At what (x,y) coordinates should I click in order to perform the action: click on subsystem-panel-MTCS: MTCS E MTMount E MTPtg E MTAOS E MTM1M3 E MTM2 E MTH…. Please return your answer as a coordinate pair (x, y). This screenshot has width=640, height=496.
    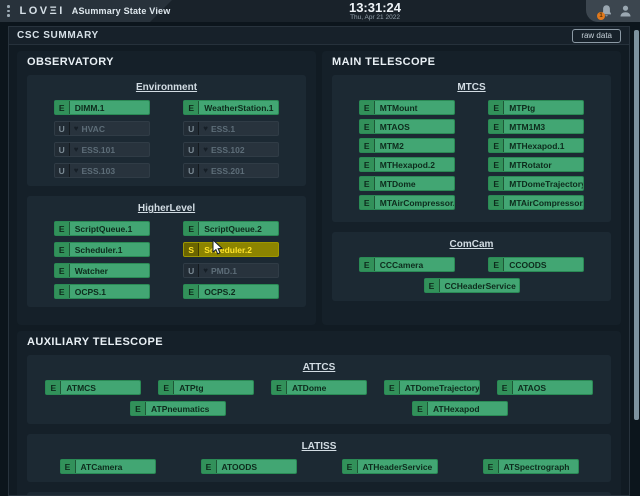
    Looking at the image, I should click on (471, 148).